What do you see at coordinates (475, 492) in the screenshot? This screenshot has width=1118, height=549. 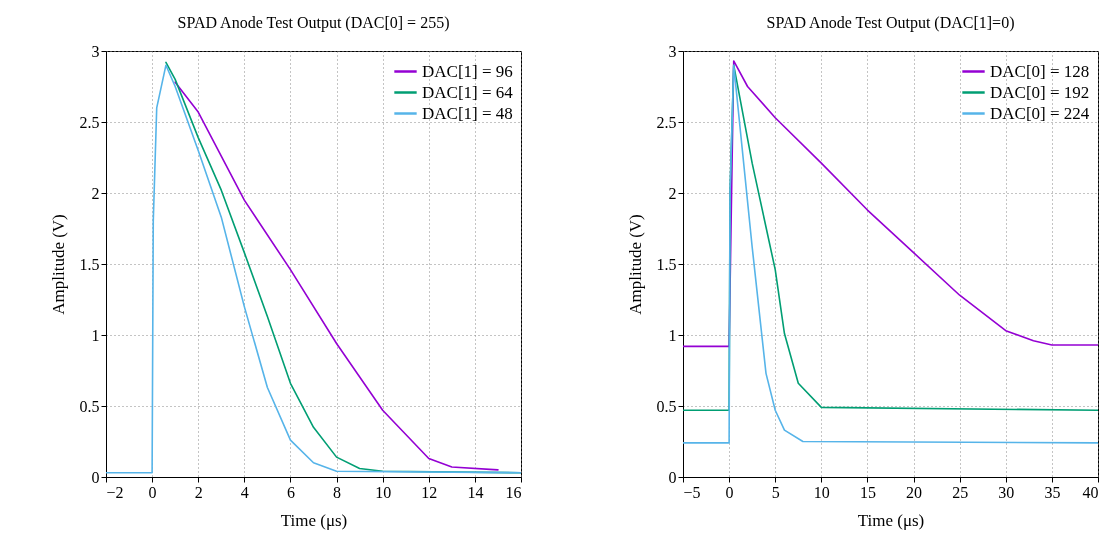 I see `x-tick-label: 14` at bounding box center [475, 492].